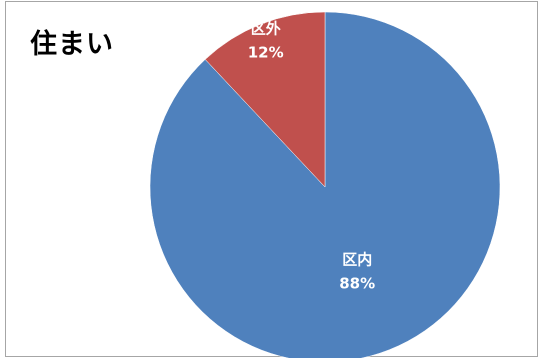 Image resolution: width=545 pixels, height=364 pixels. I want to click on chart-title: 住まい, so click(72, 44).